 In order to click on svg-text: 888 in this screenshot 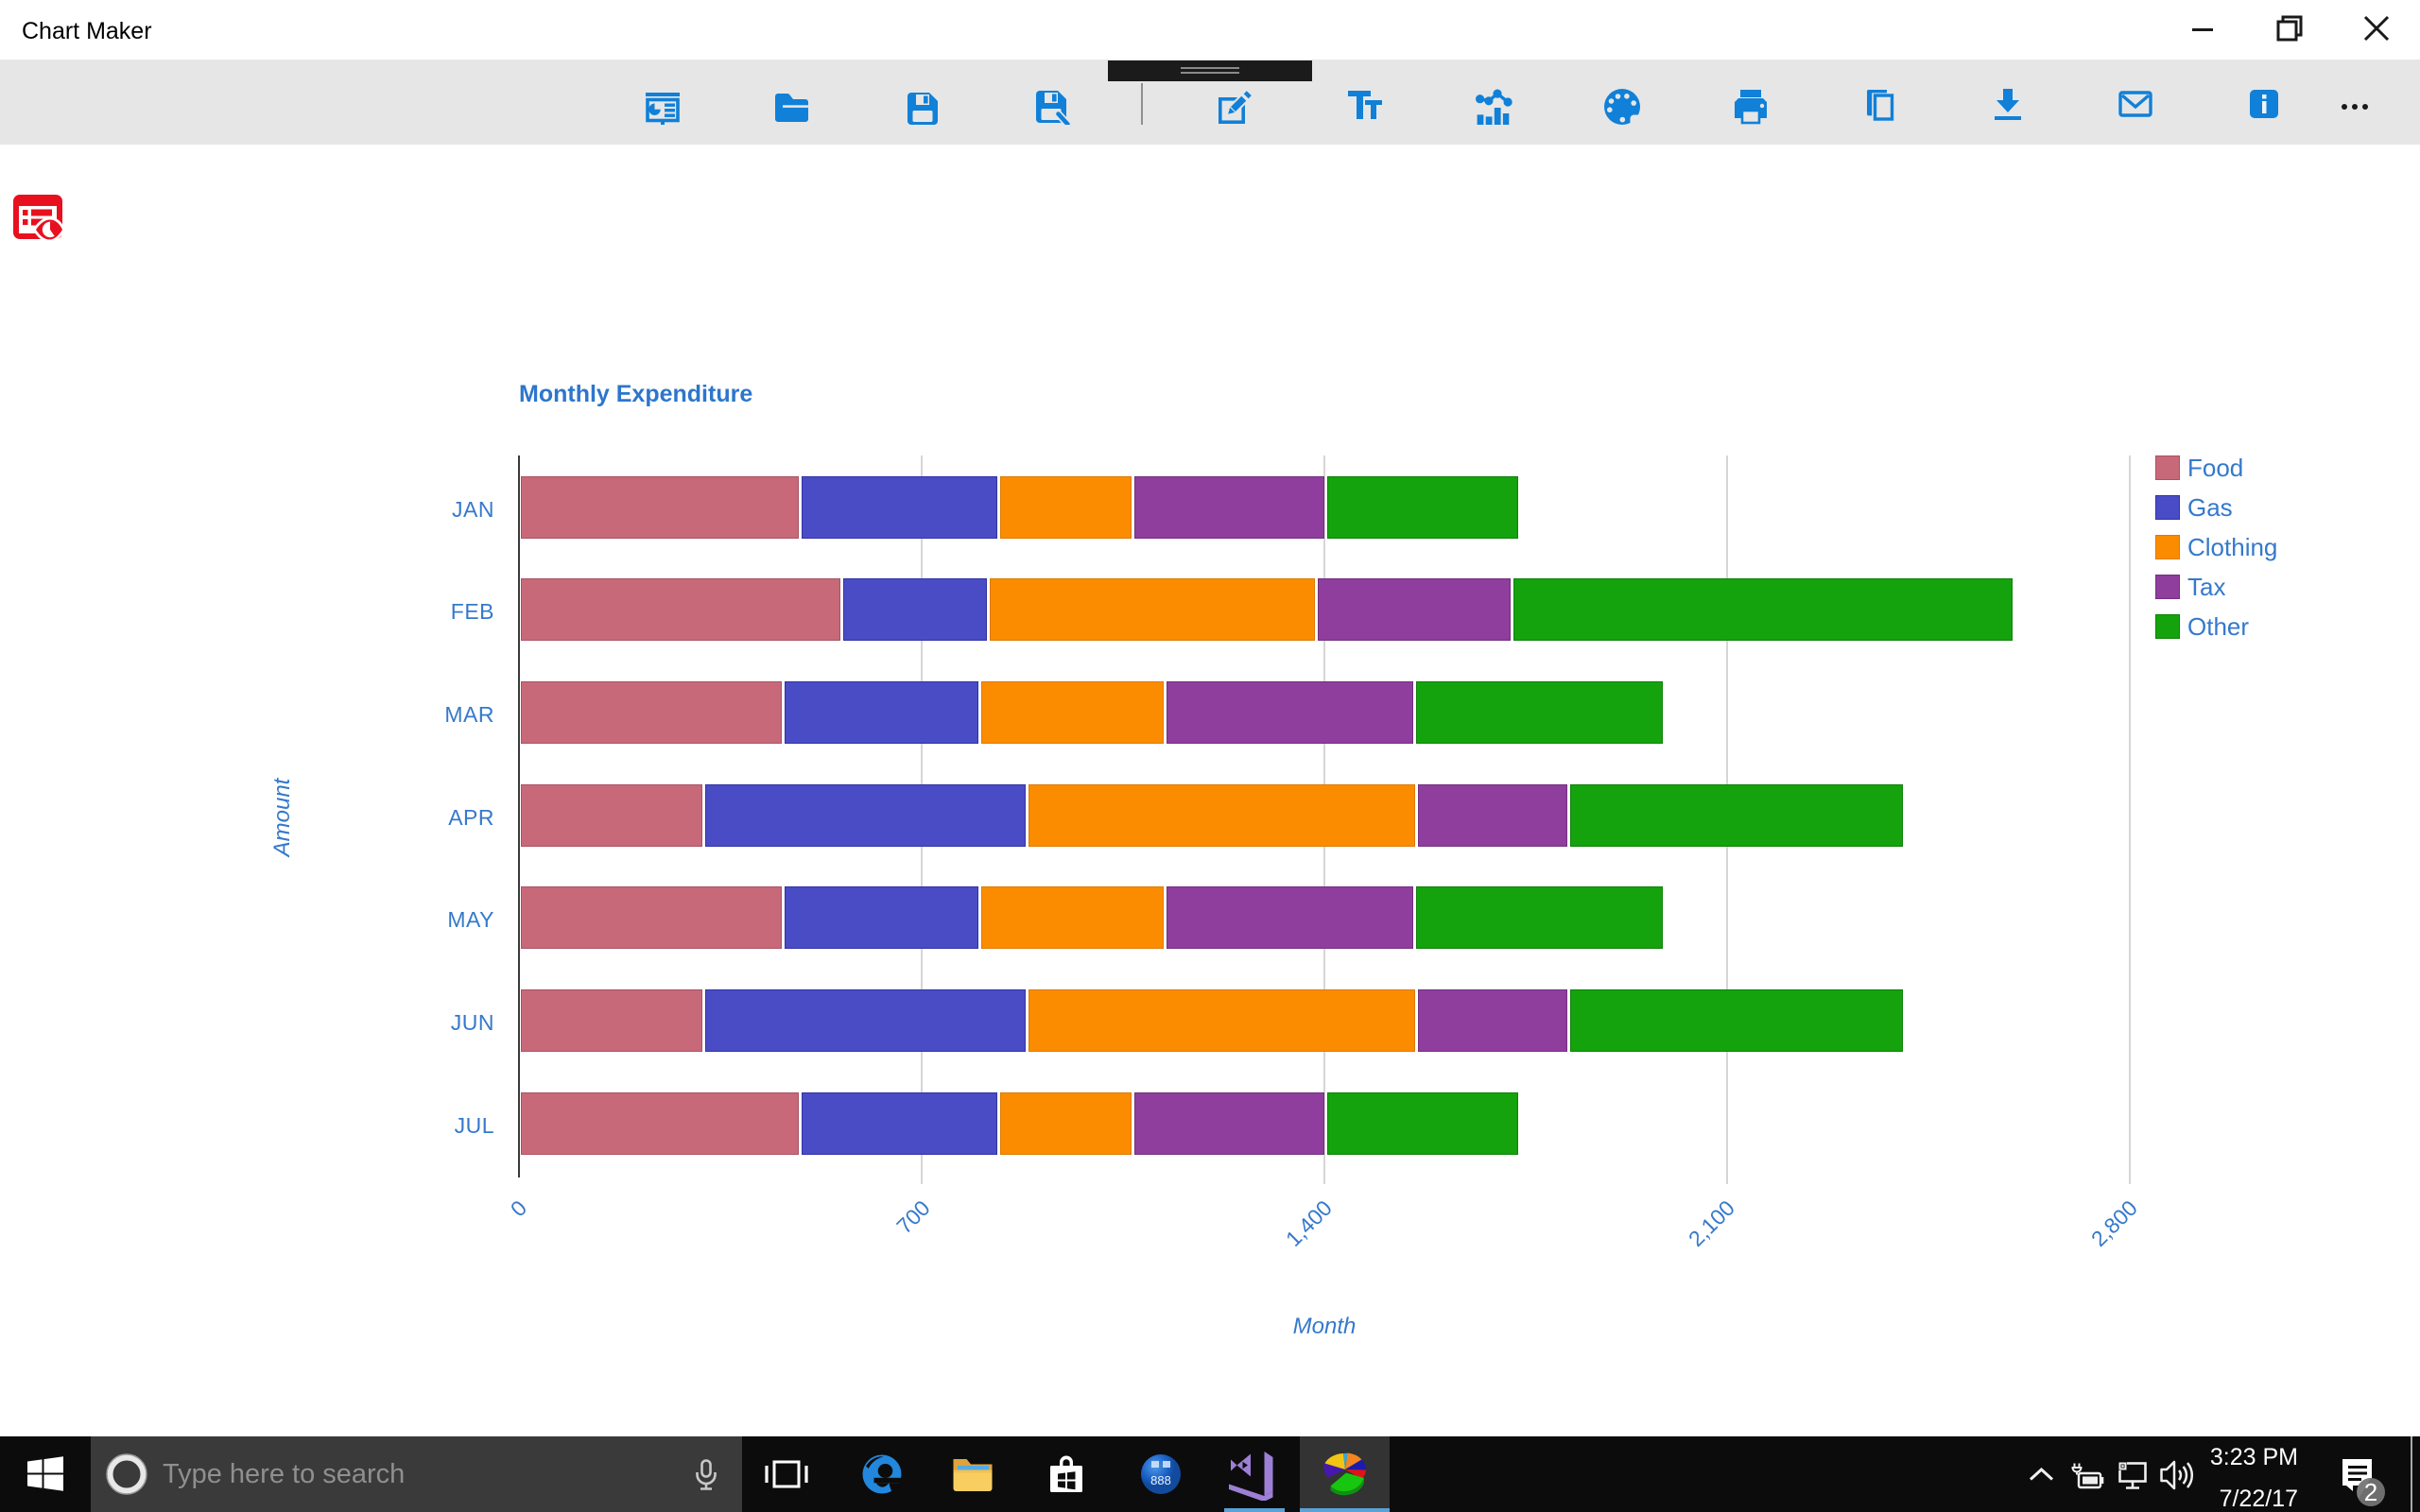, I will do `click(1160, 1480)`.